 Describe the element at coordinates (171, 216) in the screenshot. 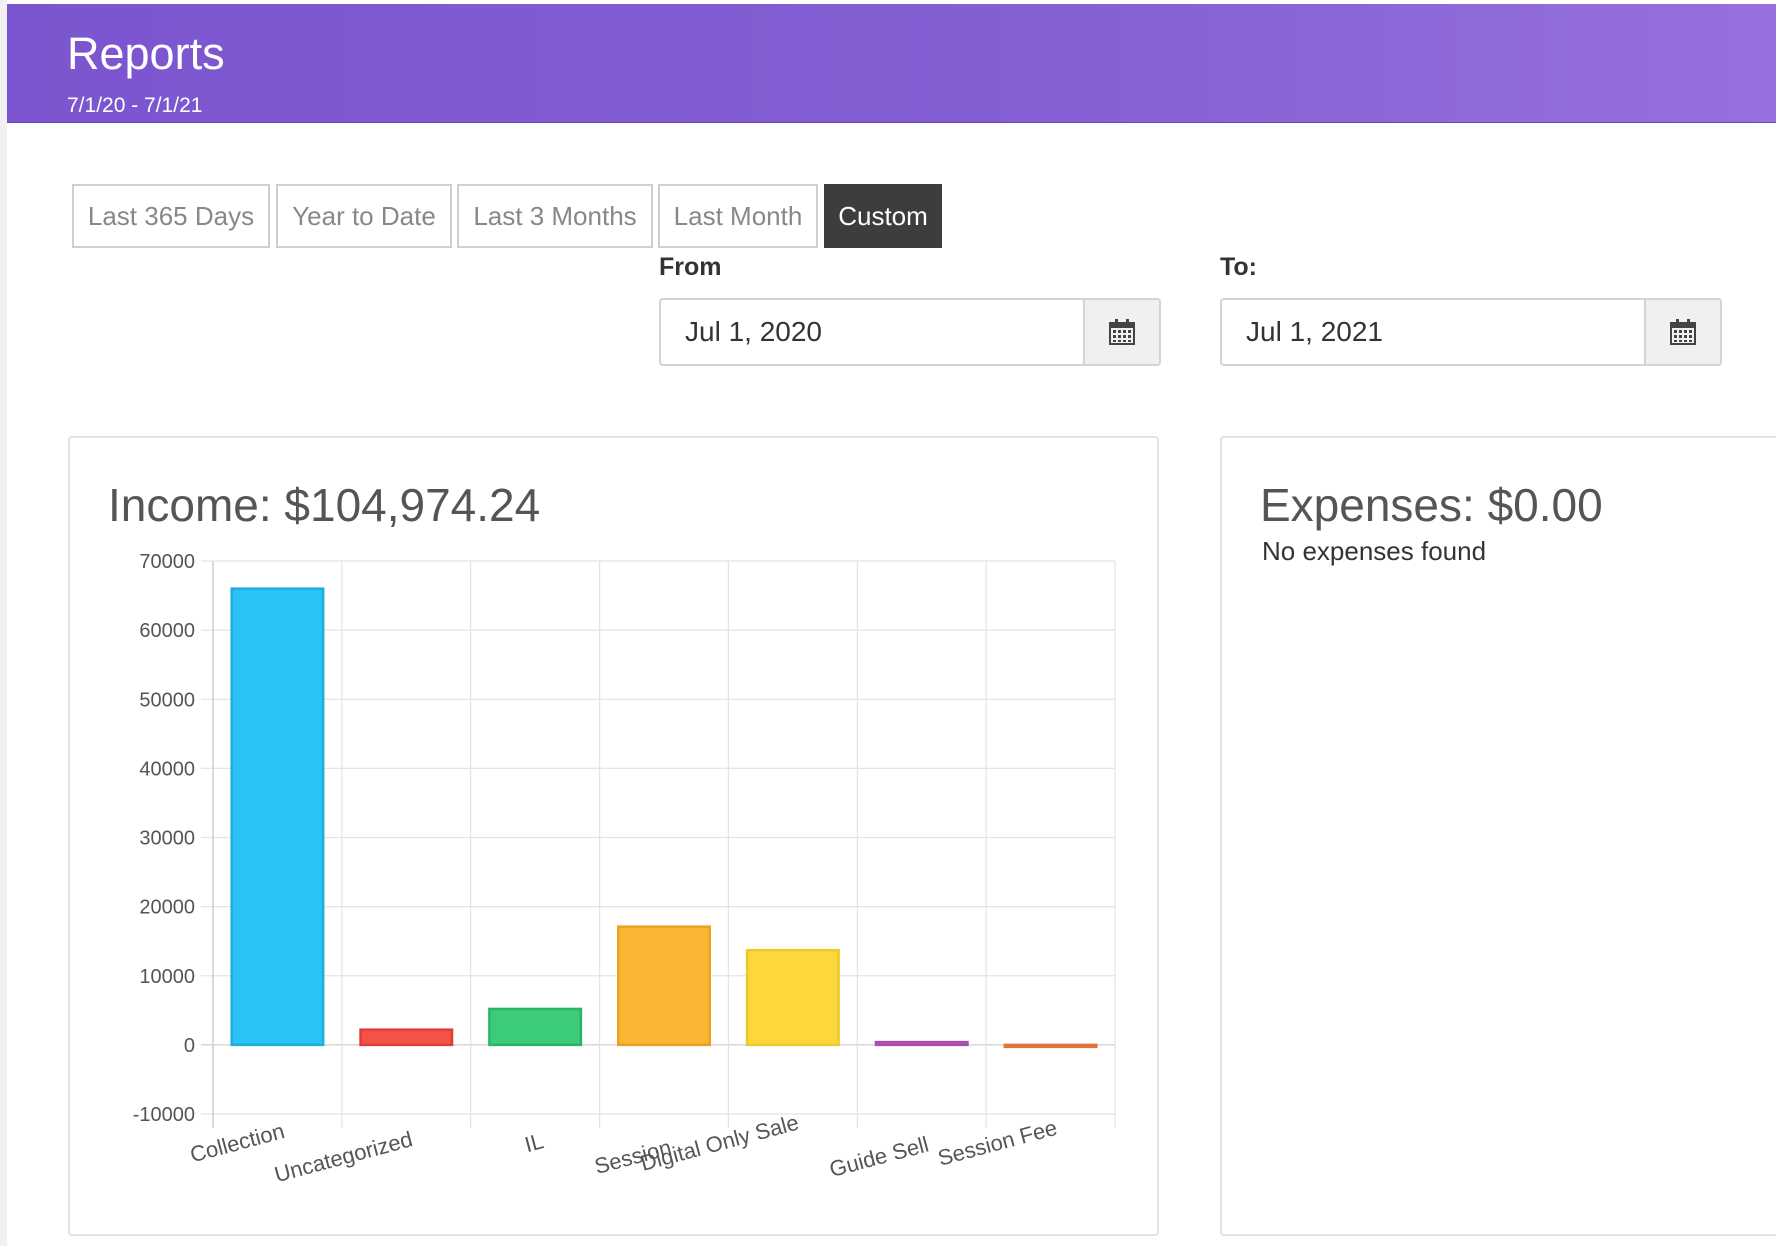

I see `last-365-days-button: Last 365 Days` at that location.